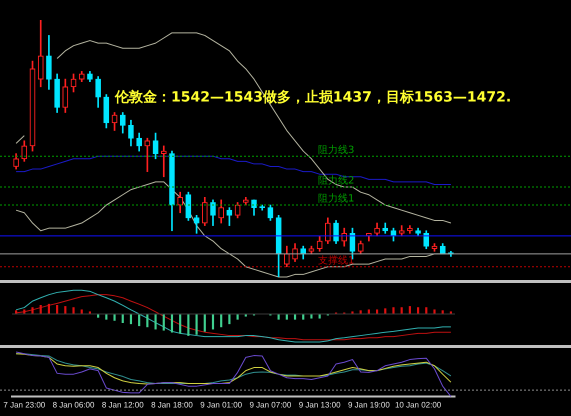  Describe the element at coordinates (221, 405) in the screenshot. I see `x-tick-label: 9 Jan 01:00` at that location.